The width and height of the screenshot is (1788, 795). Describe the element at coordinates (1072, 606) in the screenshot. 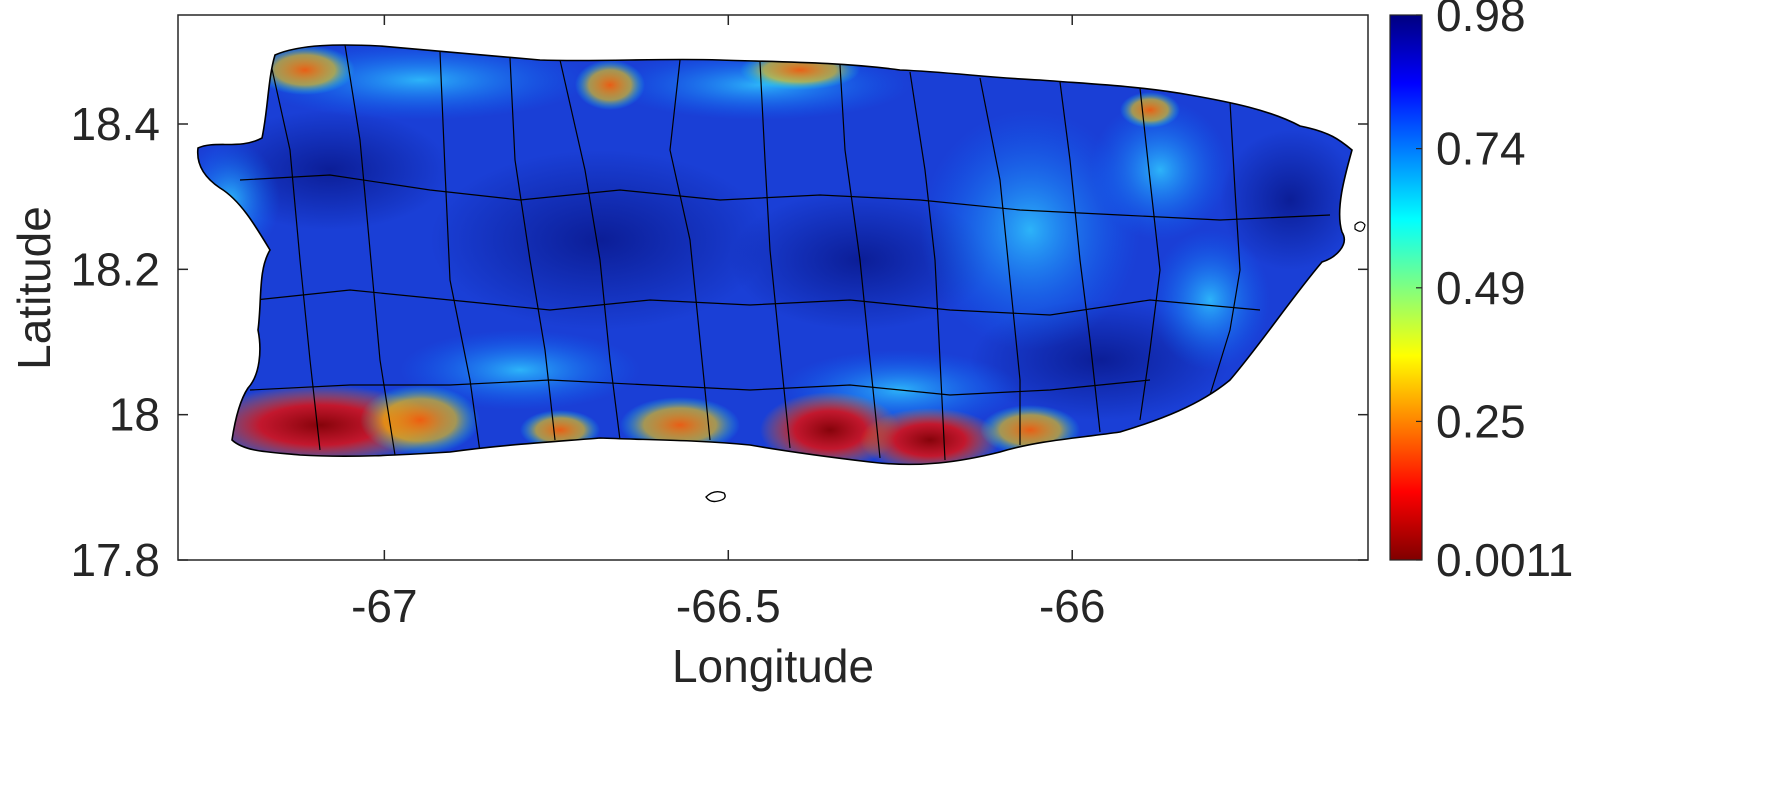

I see `x-tick-label: -66` at that location.